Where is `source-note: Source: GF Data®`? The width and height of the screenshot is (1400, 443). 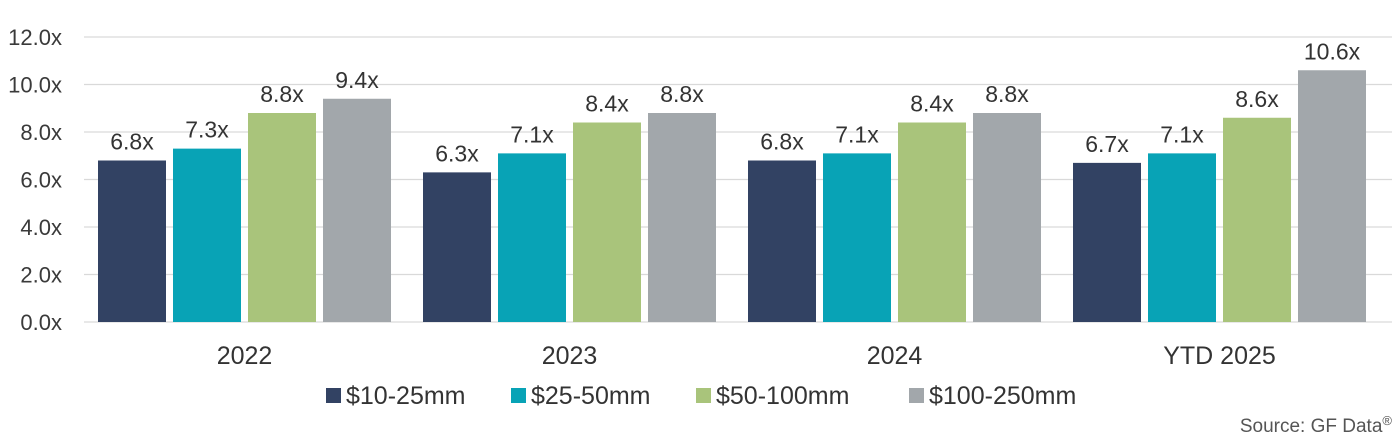
source-note: Source: GF Data® is located at coordinates (1316, 425).